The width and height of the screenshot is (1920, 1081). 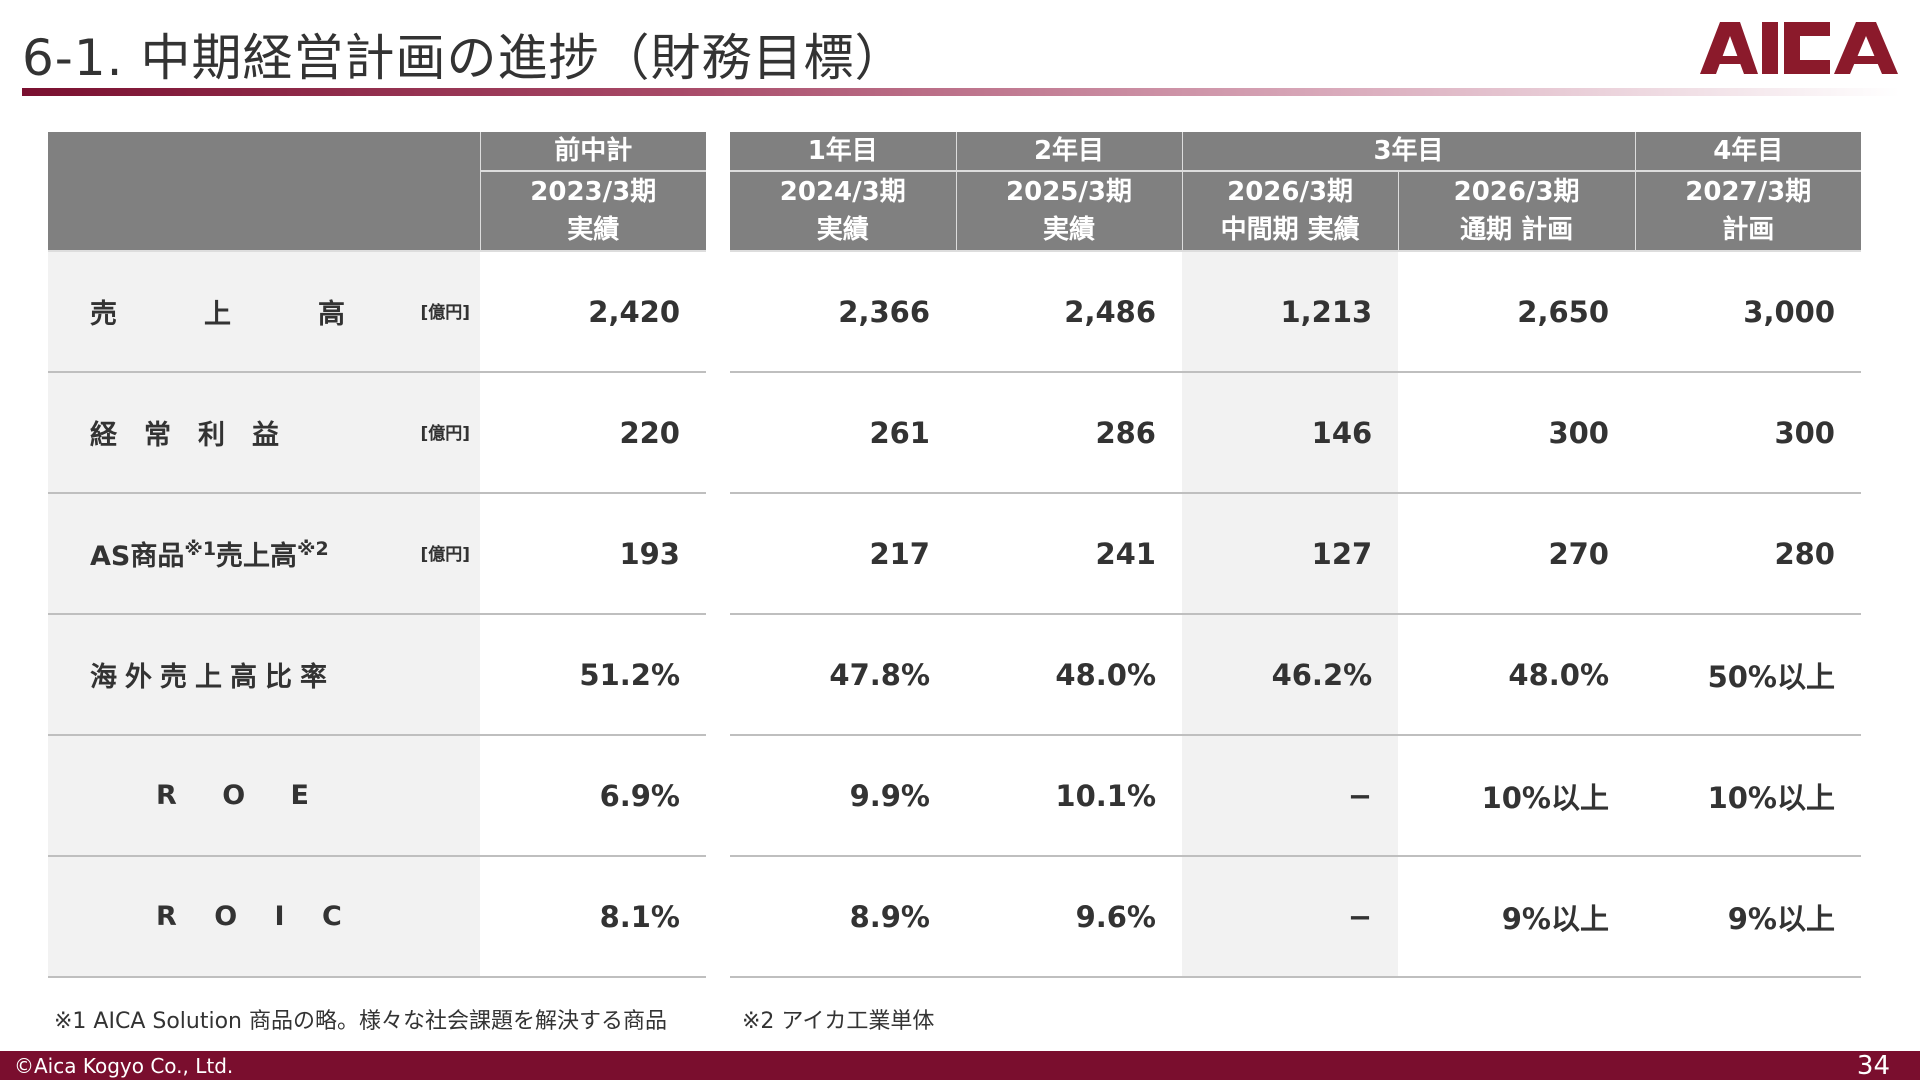 What do you see at coordinates (843, 917) in the screenshot?
I see `cell-value: 8.9%` at bounding box center [843, 917].